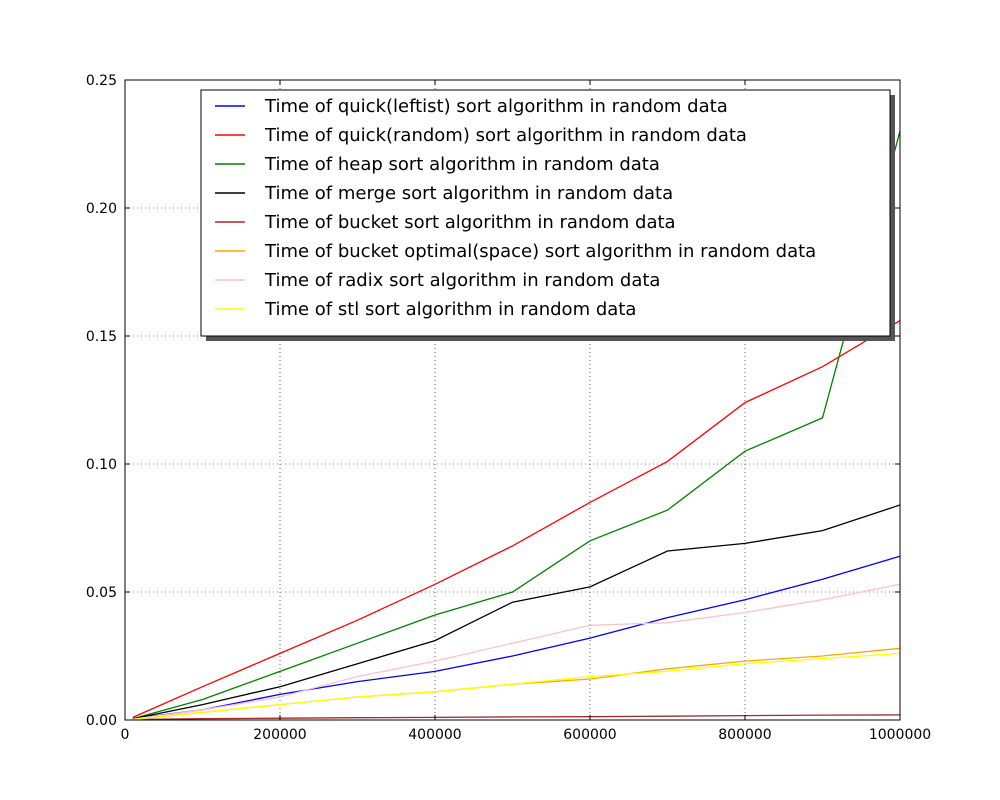 Image resolution: width=1000 pixels, height=800 pixels. Describe the element at coordinates (101, 593) in the screenshot. I see `y-tick-label: 0.05` at that location.